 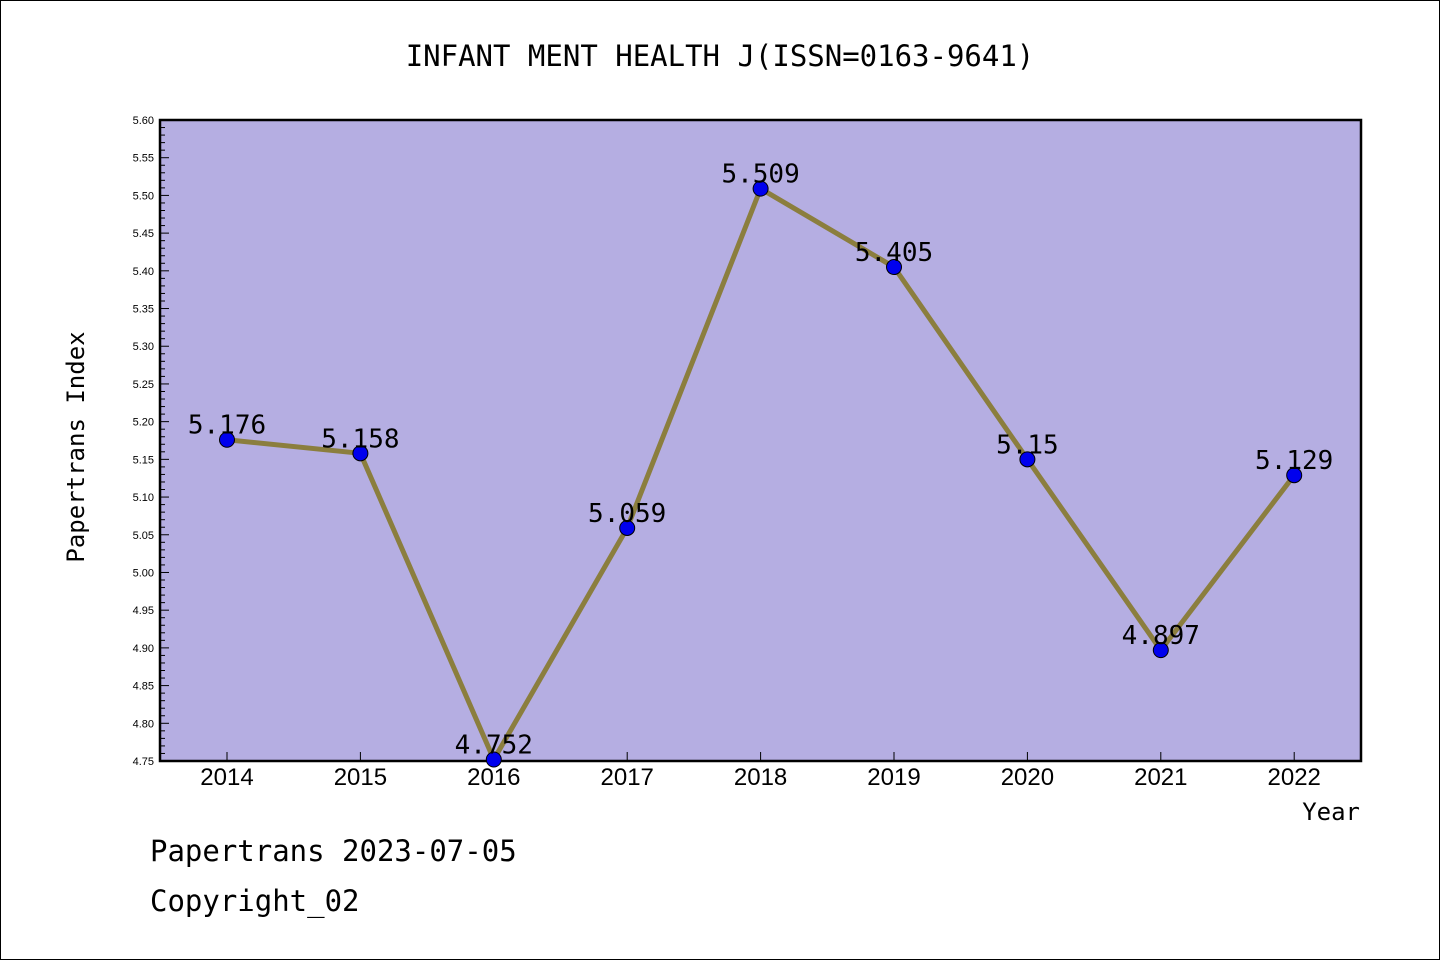 I want to click on y-tick-label: 4.85, so click(x=143, y=687).